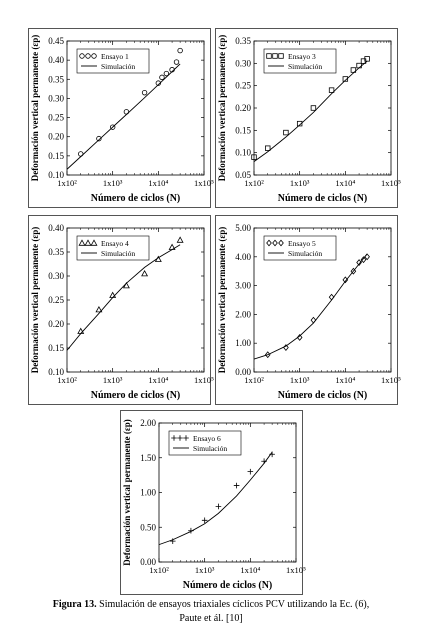 The height and width of the screenshot is (631, 422). Describe the element at coordinates (243, 343) in the screenshot. I see `y-tick-label: 1.00` at that location.